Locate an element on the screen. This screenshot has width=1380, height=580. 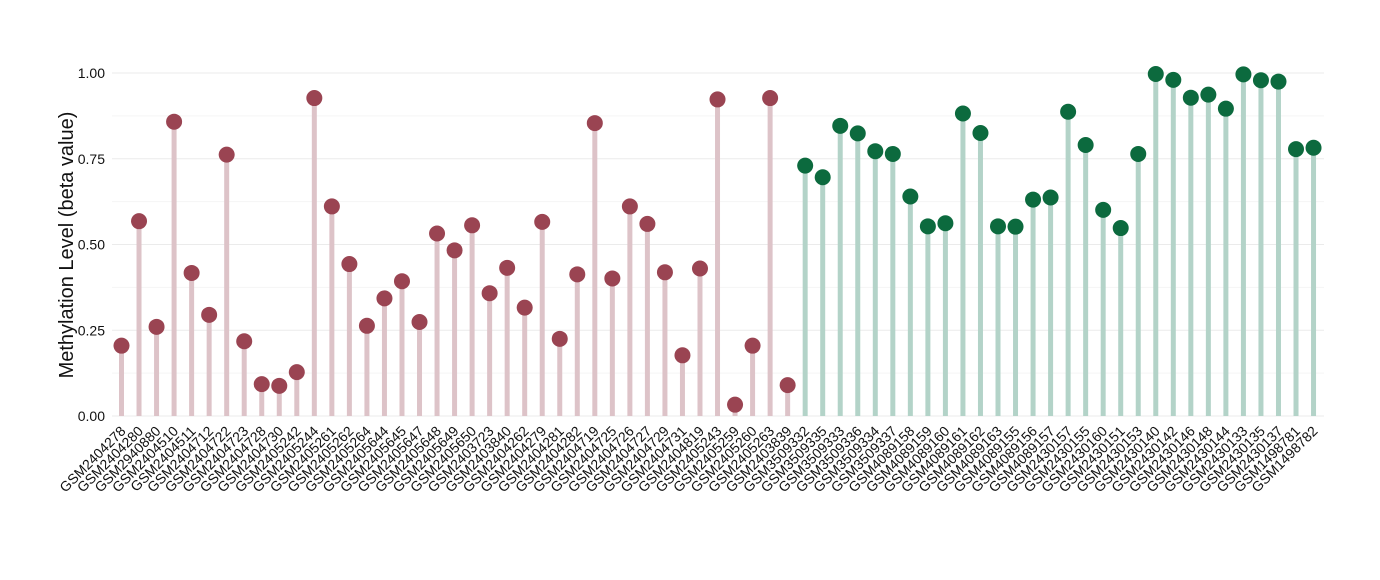
y-tick-label: 0.00 is located at coordinates (91, 416).